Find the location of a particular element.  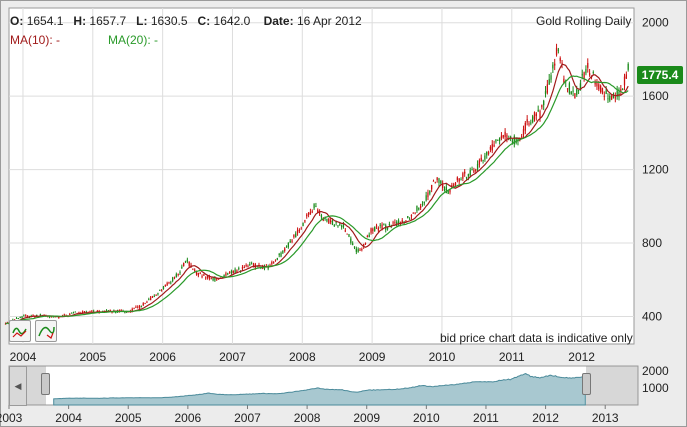

navigator-x-tick-label: 2013 is located at coordinates (605, 418).